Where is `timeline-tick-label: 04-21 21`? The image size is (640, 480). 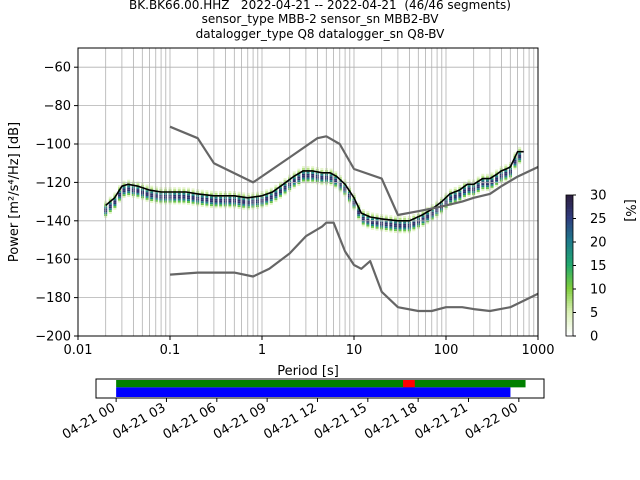
timeline-tick-label: 04-21 21 is located at coordinates (441, 421).